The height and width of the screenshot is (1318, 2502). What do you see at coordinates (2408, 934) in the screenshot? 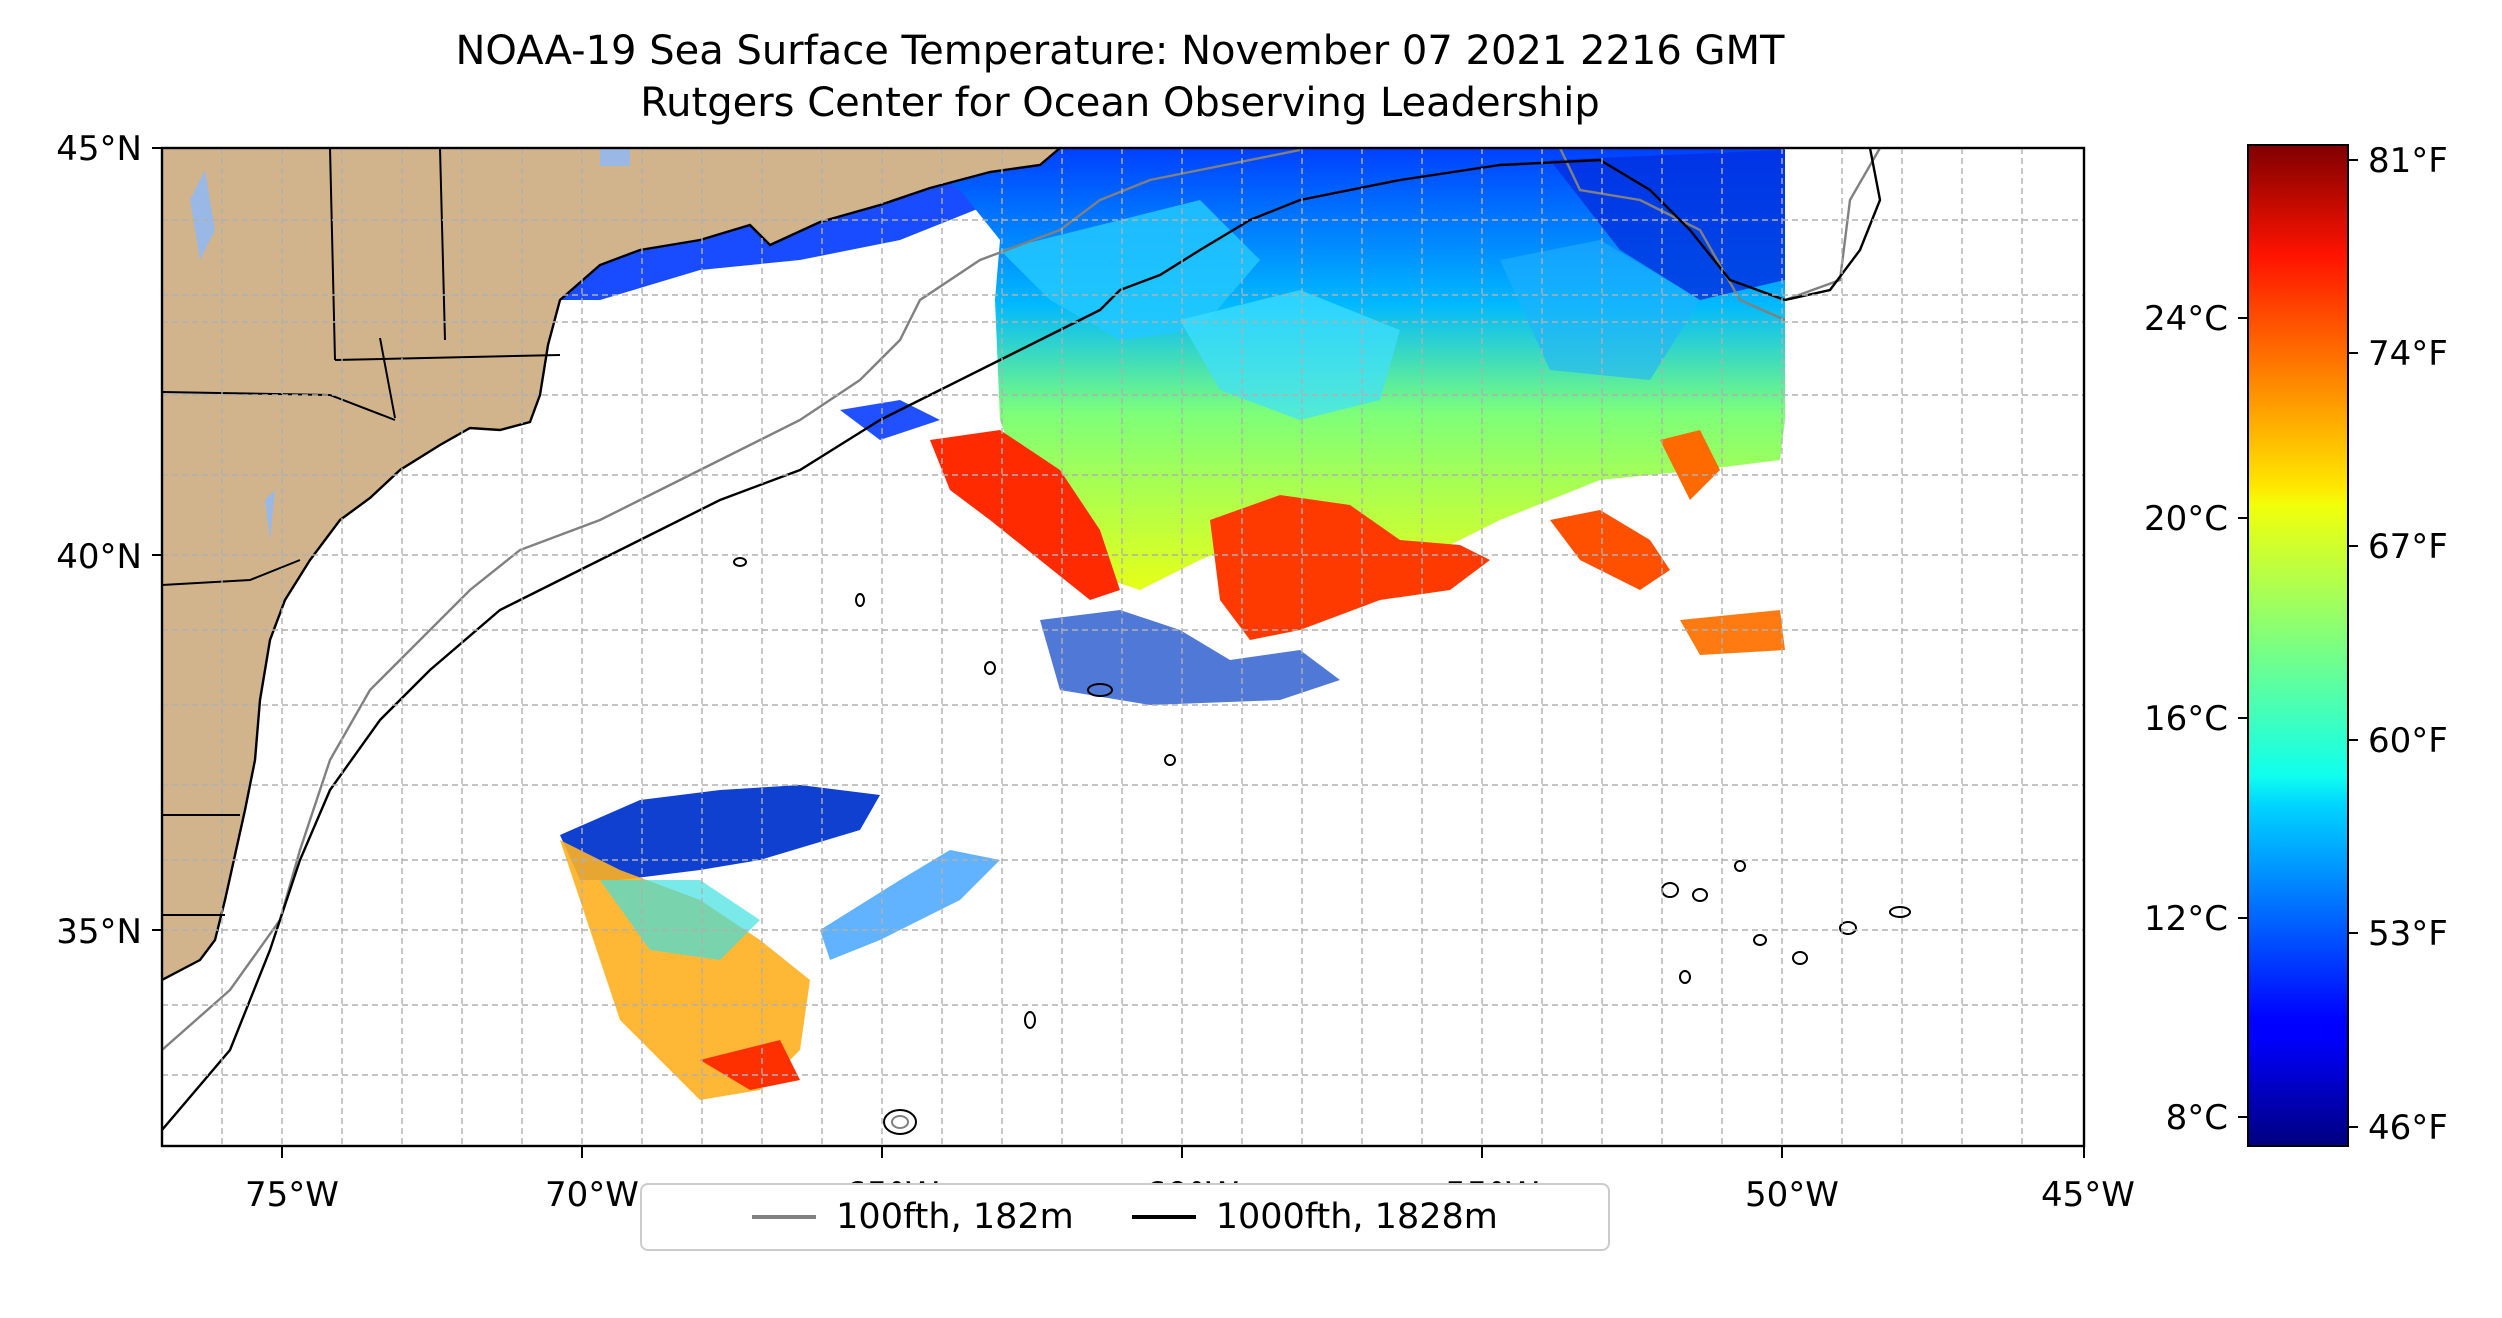
I see `colorbar-f-label-53: 53°F` at bounding box center [2408, 934].